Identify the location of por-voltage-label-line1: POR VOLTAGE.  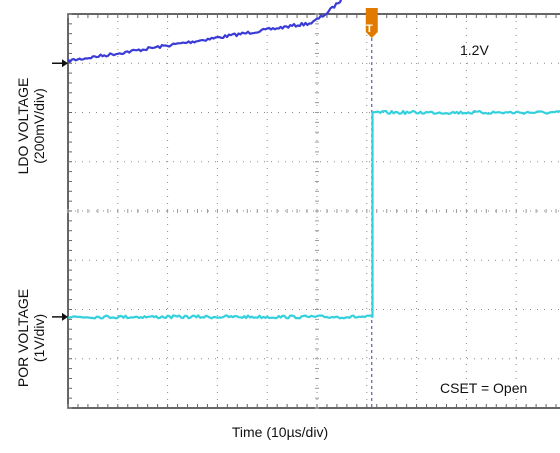
(23, 338).